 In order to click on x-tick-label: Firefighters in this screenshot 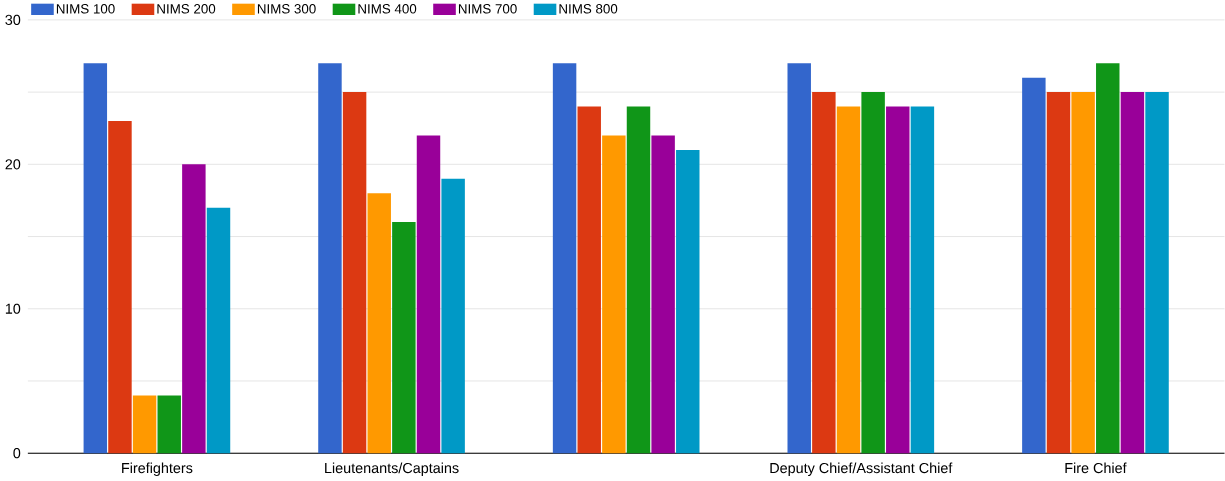, I will do `click(157, 469)`.